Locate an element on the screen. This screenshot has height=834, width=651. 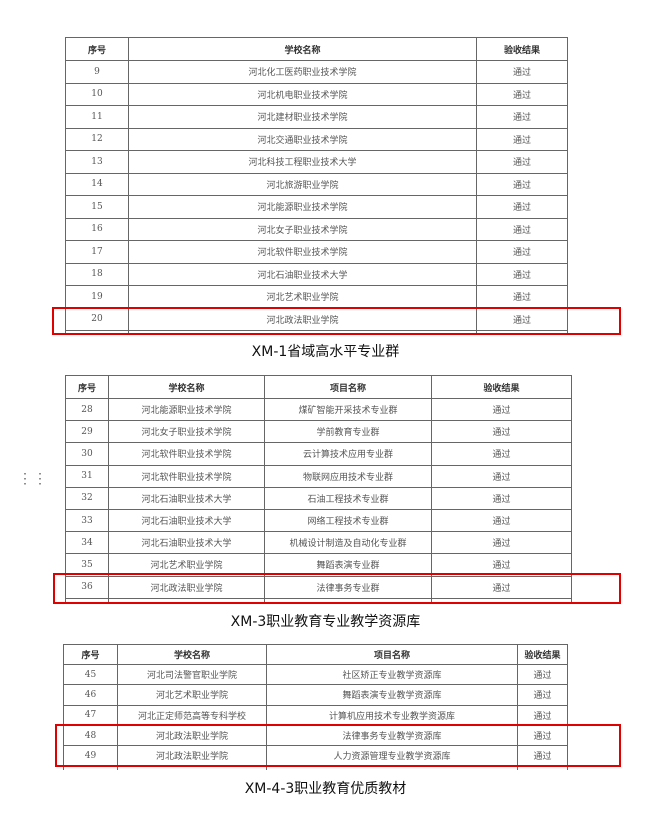
table-cell: 31 is located at coordinates (87, 476).